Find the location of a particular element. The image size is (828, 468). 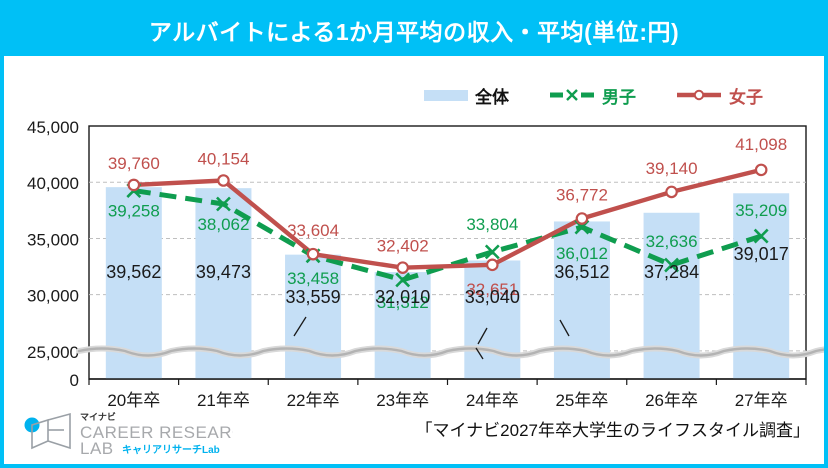

value-label-total: 36,512 is located at coordinates (581, 272).